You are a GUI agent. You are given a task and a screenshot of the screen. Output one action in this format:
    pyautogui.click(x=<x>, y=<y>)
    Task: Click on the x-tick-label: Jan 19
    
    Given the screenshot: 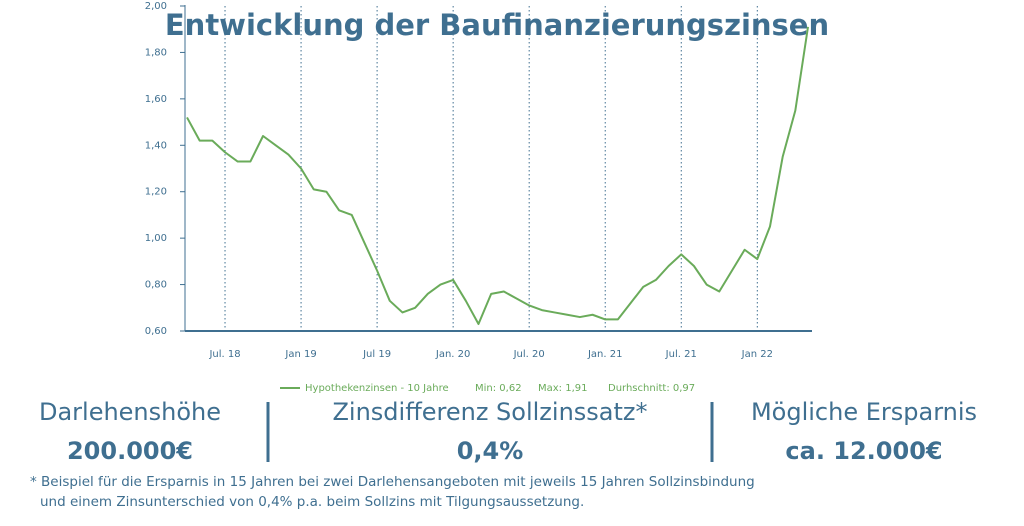 What is the action you would take?
    pyautogui.click(x=300, y=354)
    